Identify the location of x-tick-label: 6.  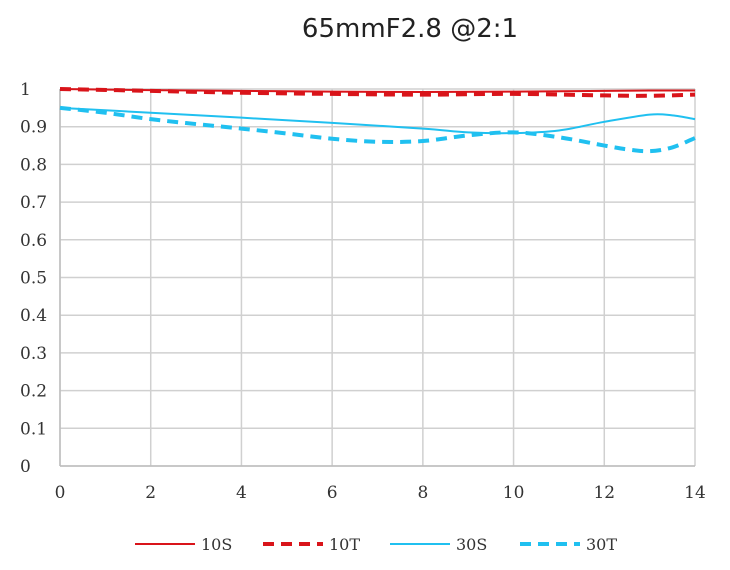
(332, 493).